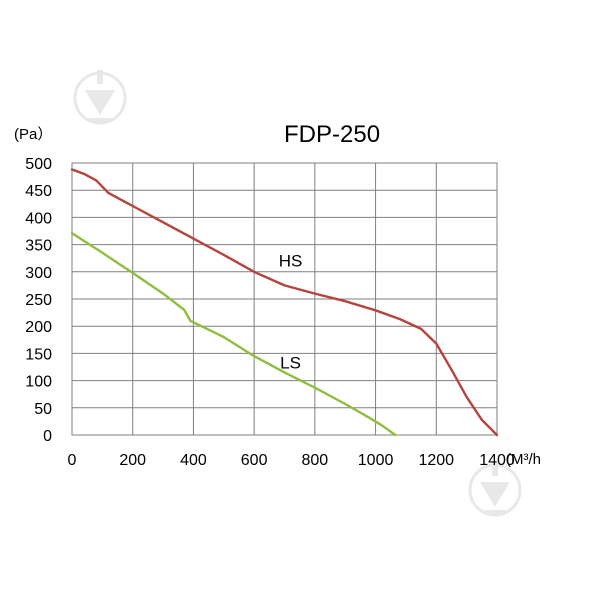 The image size is (600, 600). What do you see at coordinates (332, 134) in the screenshot?
I see `chart-title: FDP-250` at bounding box center [332, 134].